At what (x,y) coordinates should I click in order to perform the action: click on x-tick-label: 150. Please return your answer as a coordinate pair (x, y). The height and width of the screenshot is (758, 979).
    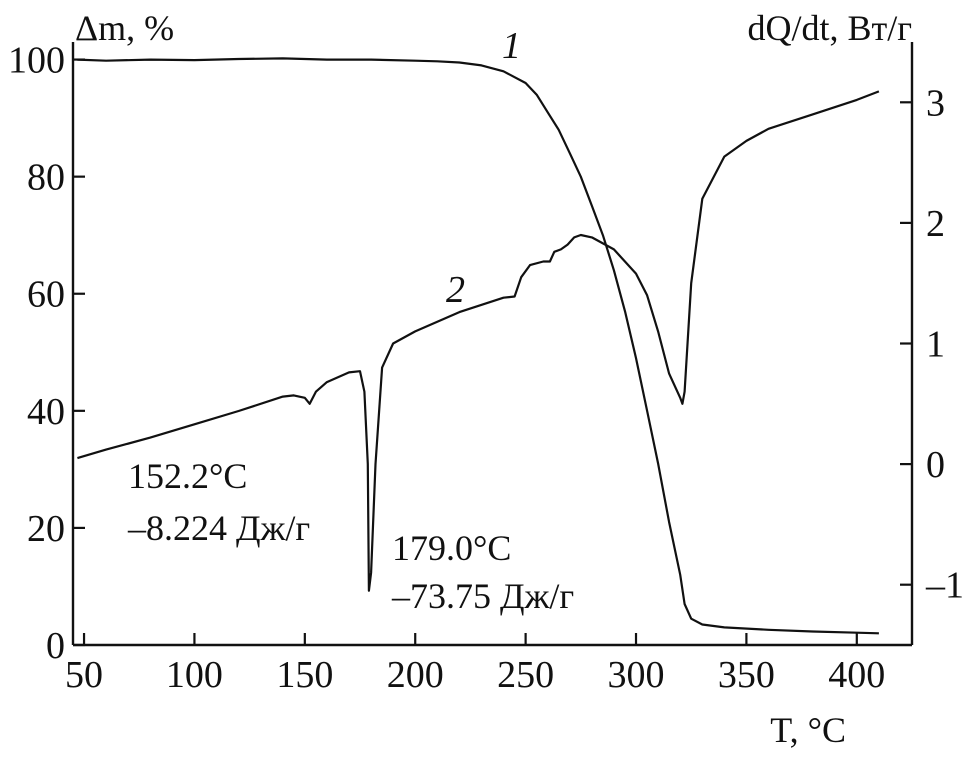
    Looking at the image, I should click on (304, 675).